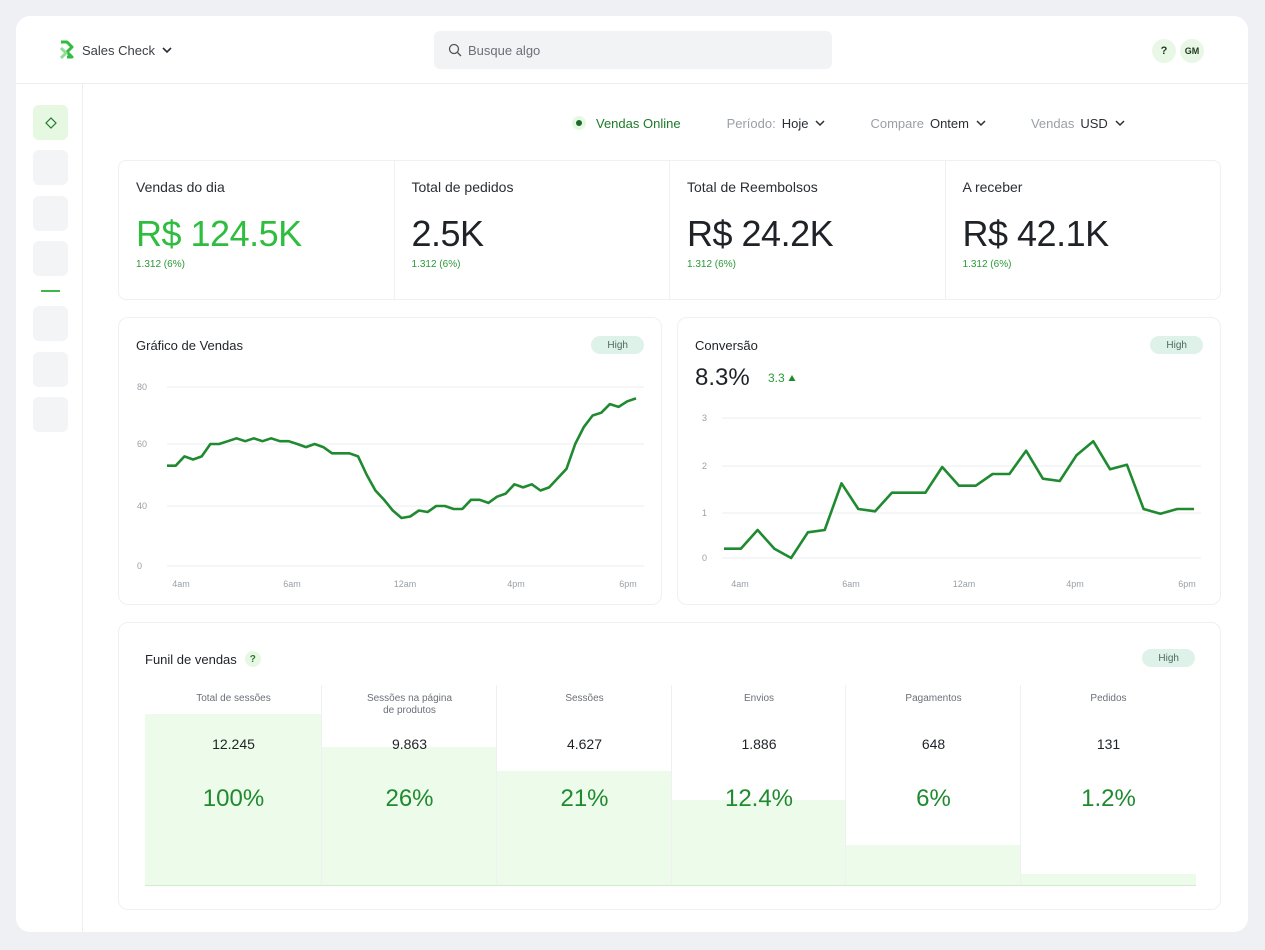 This screenshot has height=950, width=1265. What do you see at coordinates (49, 508) in the screenshot?
I see `sidebar` at bounding box center [49, 508].